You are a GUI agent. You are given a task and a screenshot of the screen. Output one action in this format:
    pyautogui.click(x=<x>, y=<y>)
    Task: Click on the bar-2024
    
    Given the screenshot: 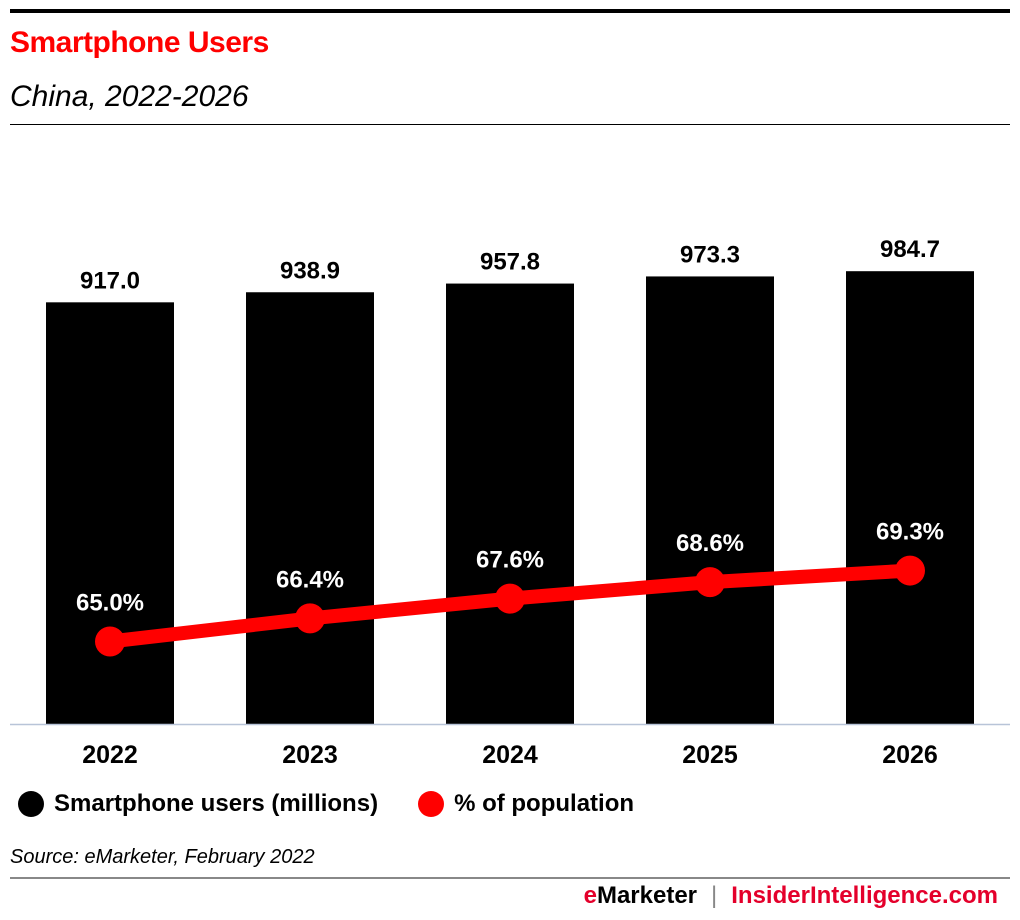 What is the action you would take?
    pyautogui.click(x=510, y=503)
    